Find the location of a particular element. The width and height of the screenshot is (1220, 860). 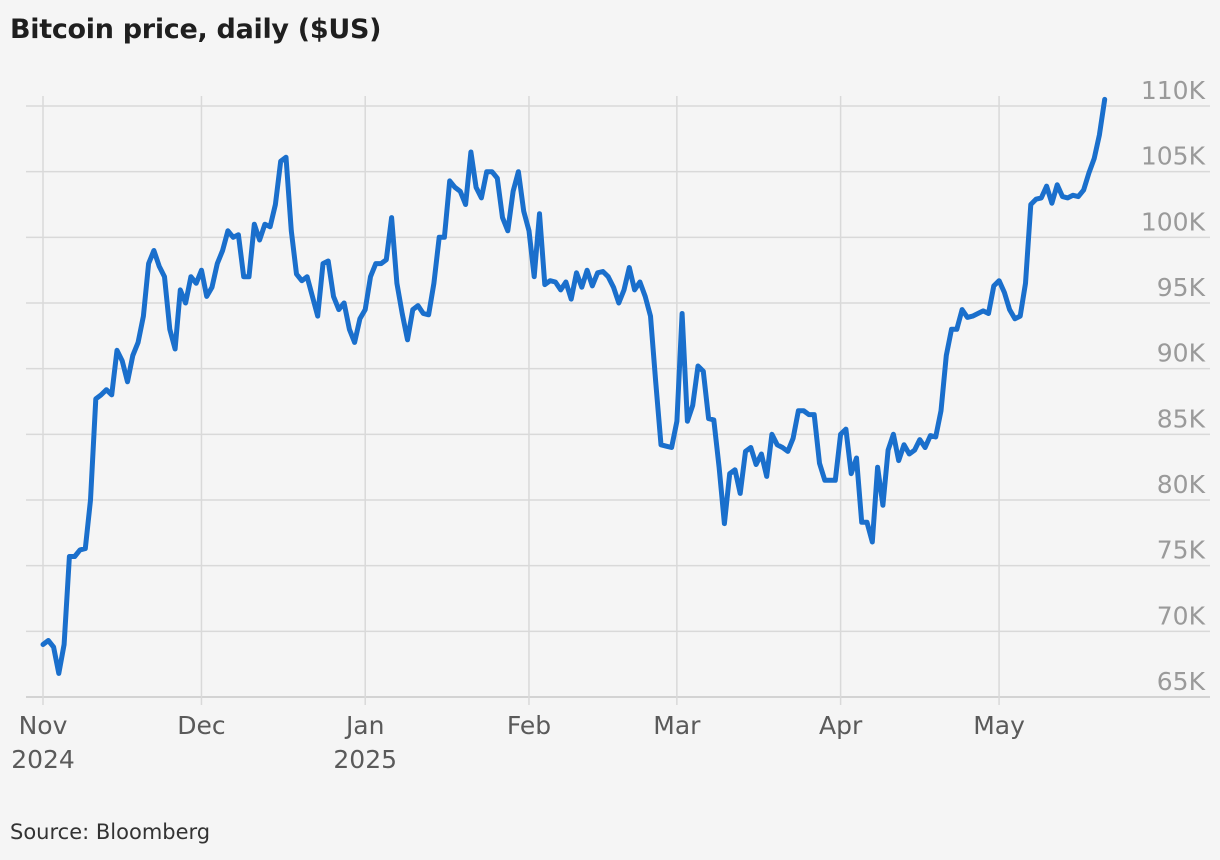

x-tick-label: Mar is located at coordinates (677, 725).